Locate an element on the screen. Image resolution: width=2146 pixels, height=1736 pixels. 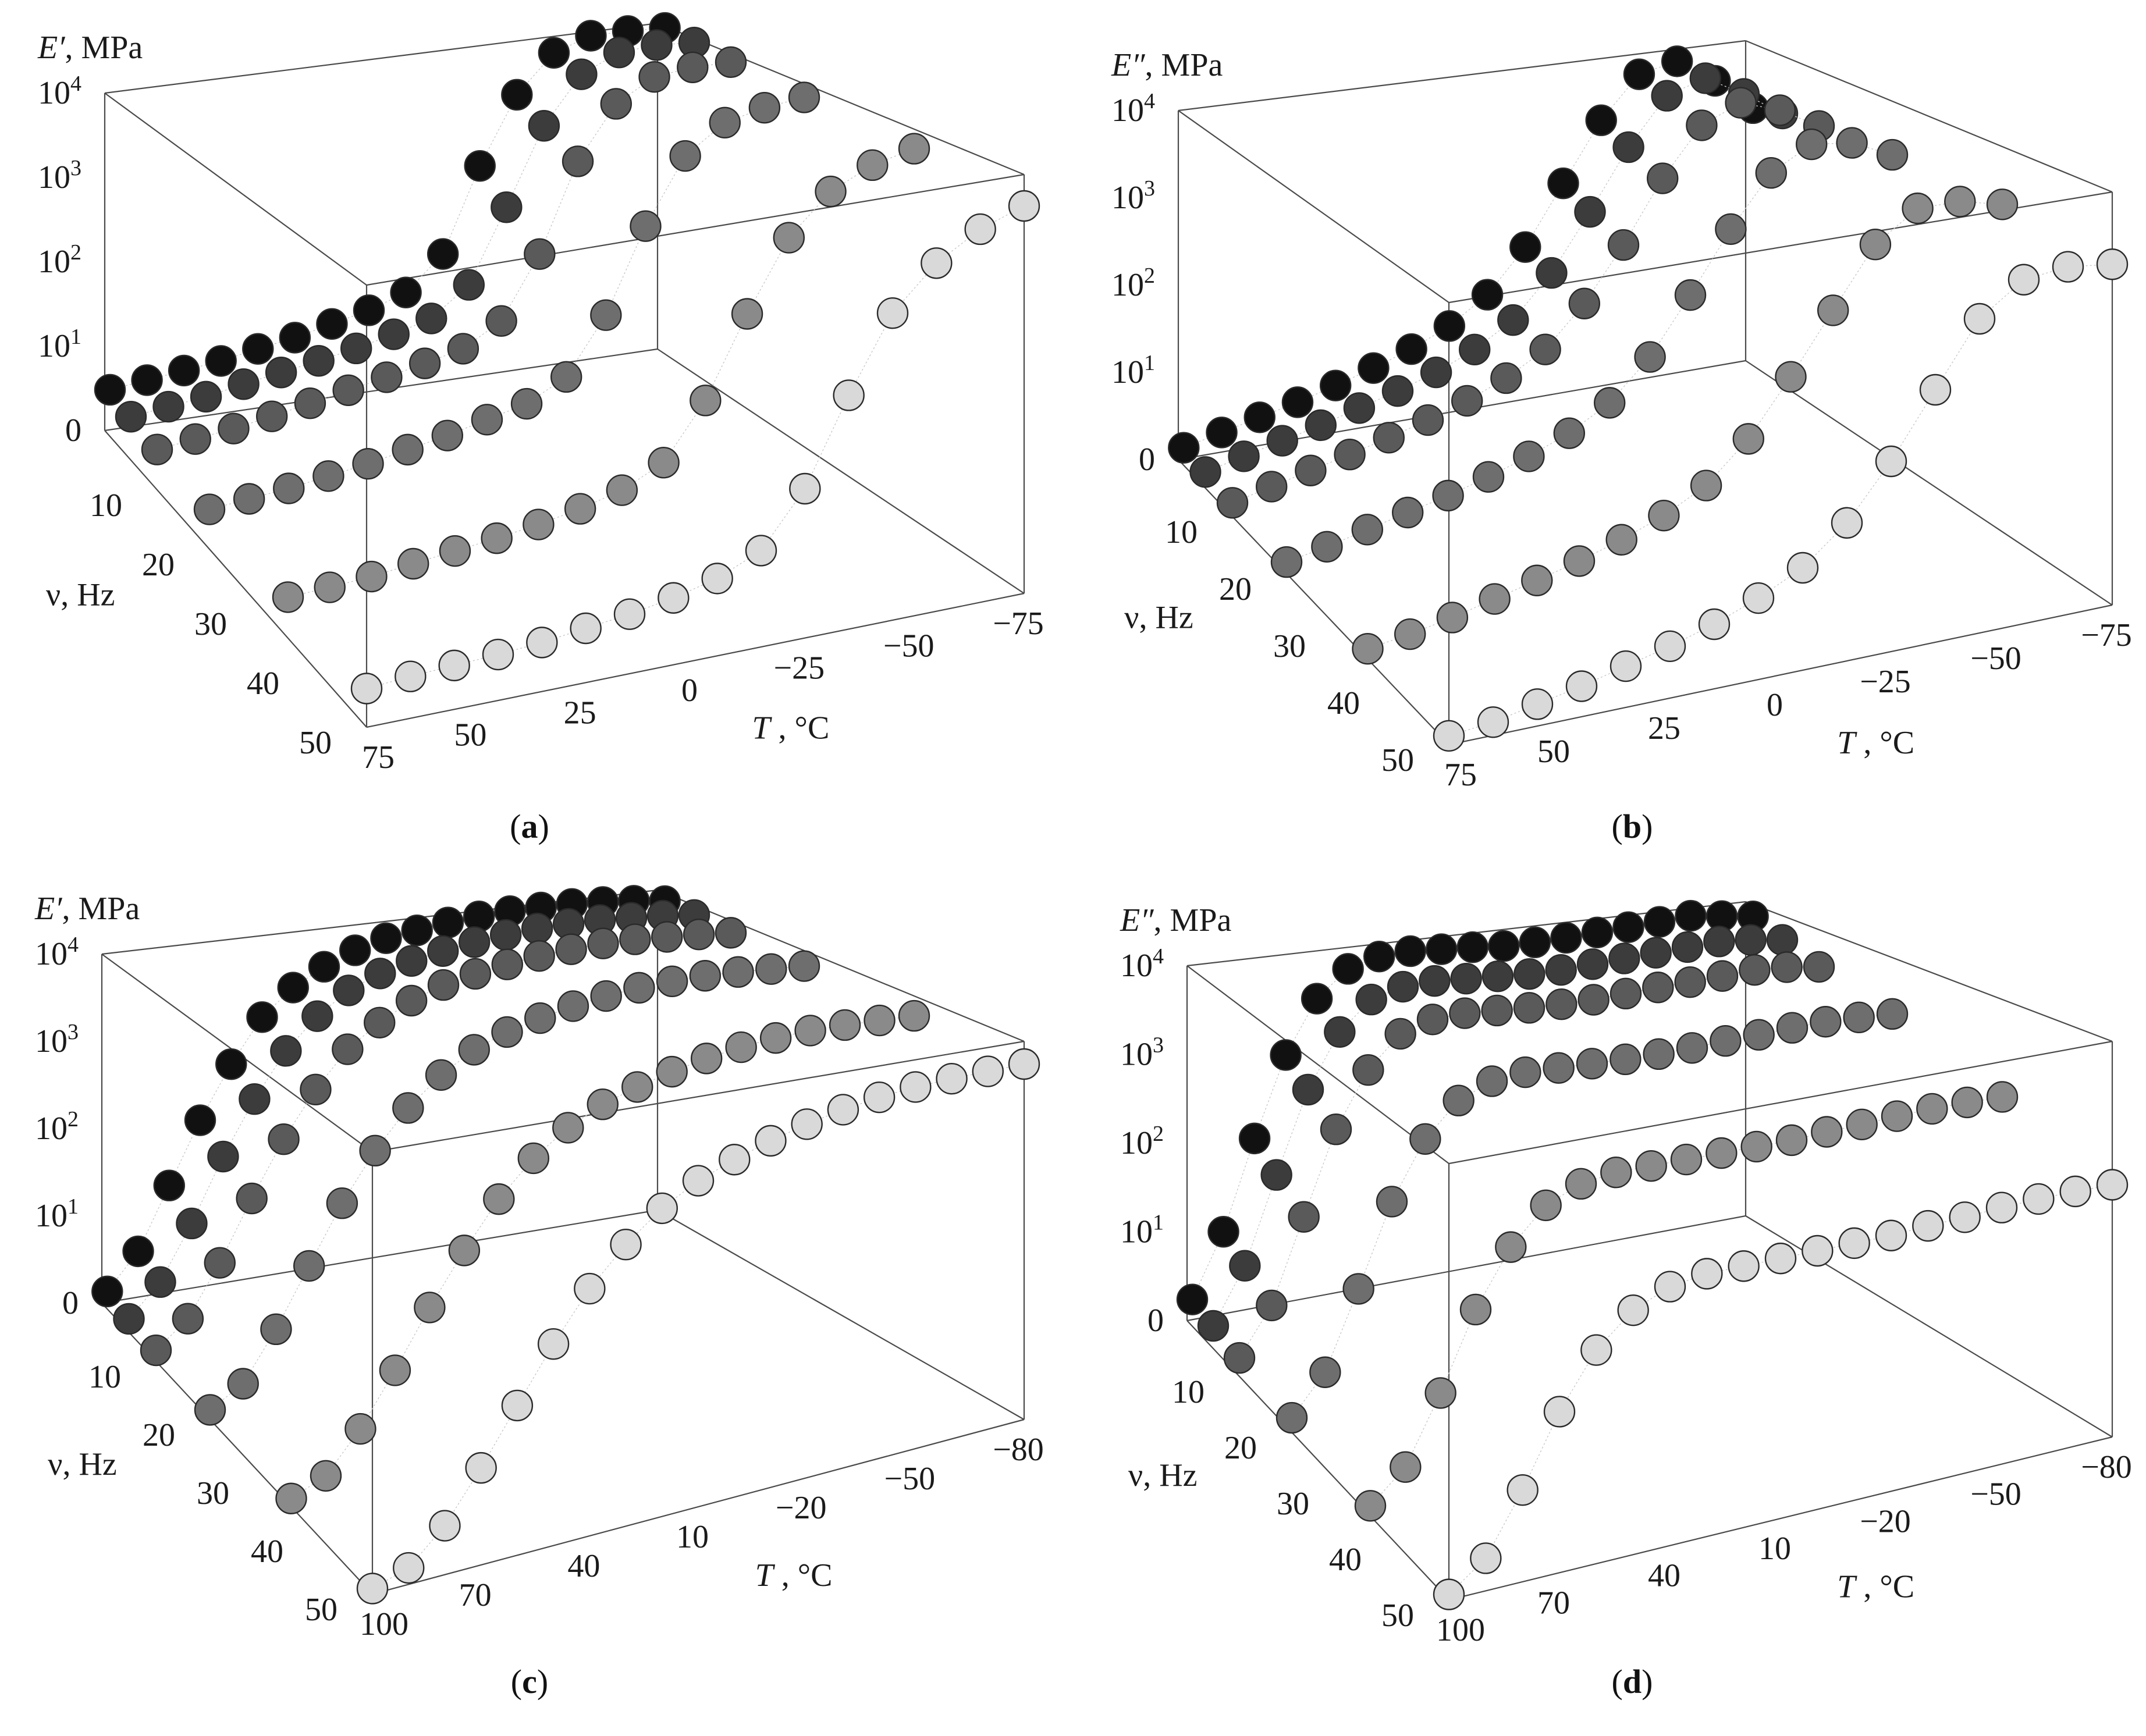
t-tick-label: 75 is located at coordinates (1460, 775).